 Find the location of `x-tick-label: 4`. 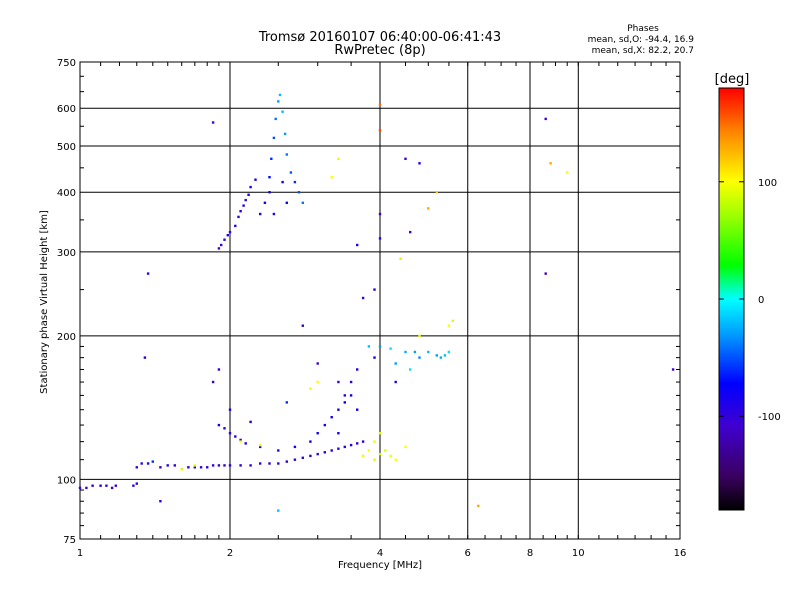

x-tick-label: 4 is located at coordinates (380, 553).